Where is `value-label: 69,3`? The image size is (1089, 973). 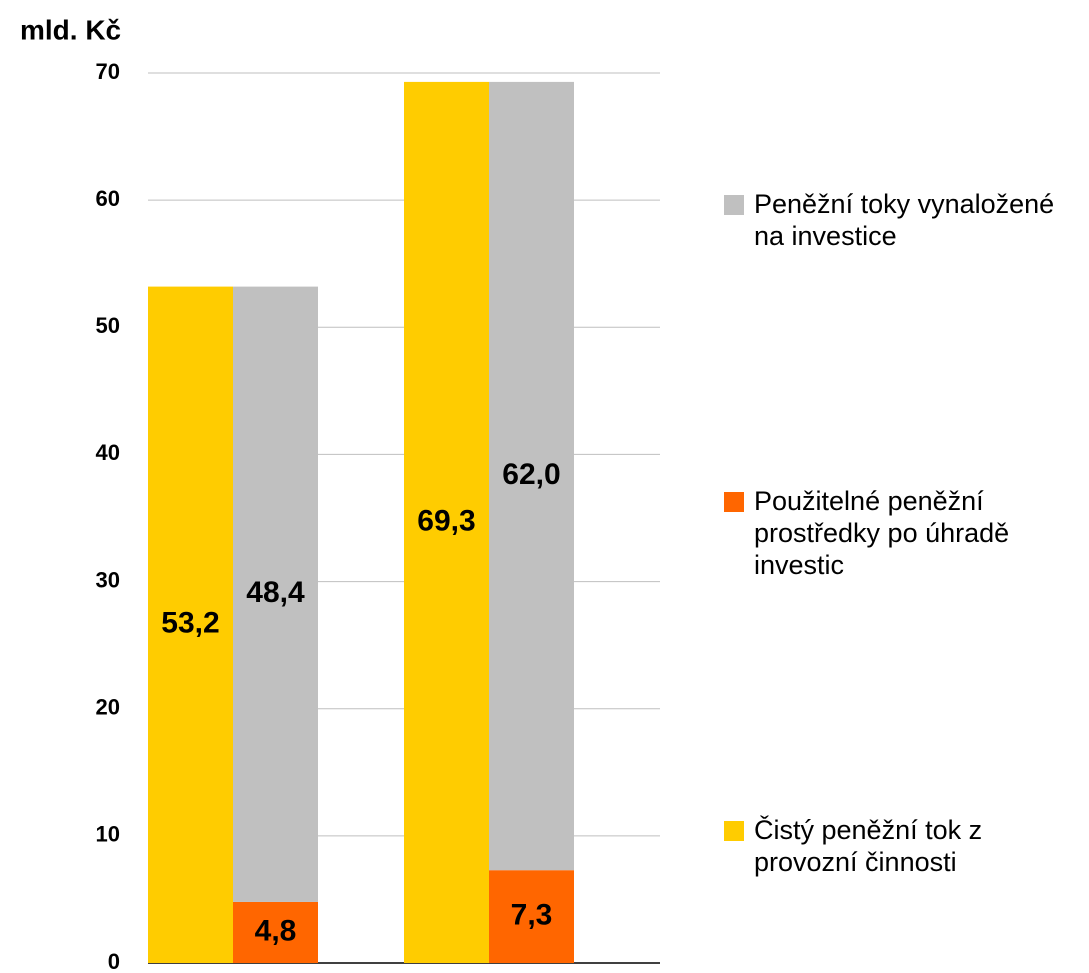
value-label: 69,3 is located at coordinates (446, 520).